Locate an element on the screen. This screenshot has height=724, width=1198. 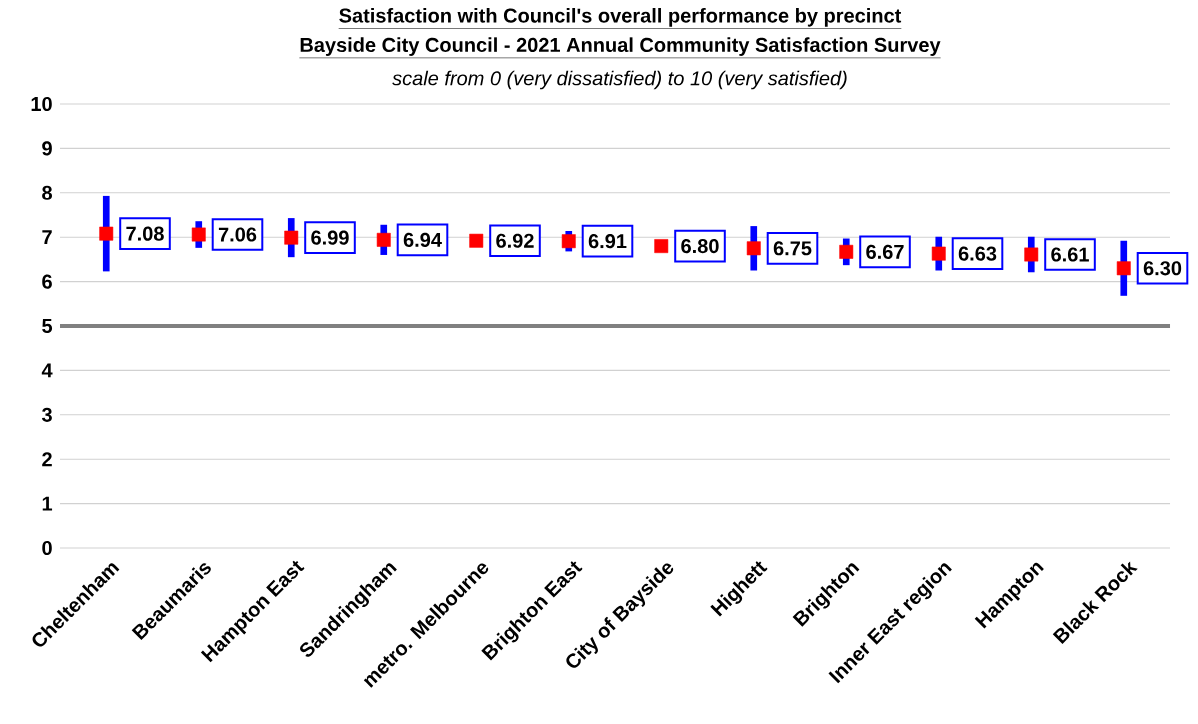
data-label: 6.30 is located at coordinates (1162, 268).